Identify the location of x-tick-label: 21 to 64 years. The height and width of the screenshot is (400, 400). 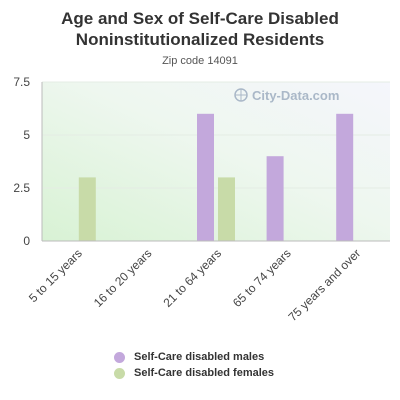
(192, 278).